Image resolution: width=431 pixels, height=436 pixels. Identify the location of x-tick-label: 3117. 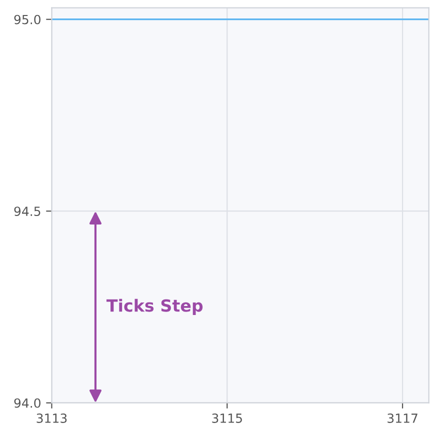
(403, 418).